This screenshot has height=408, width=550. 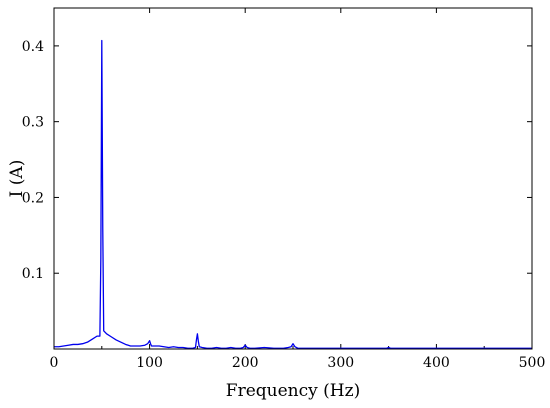 I want to click on y-axis-title: I (A), so click(x=17, y=179).